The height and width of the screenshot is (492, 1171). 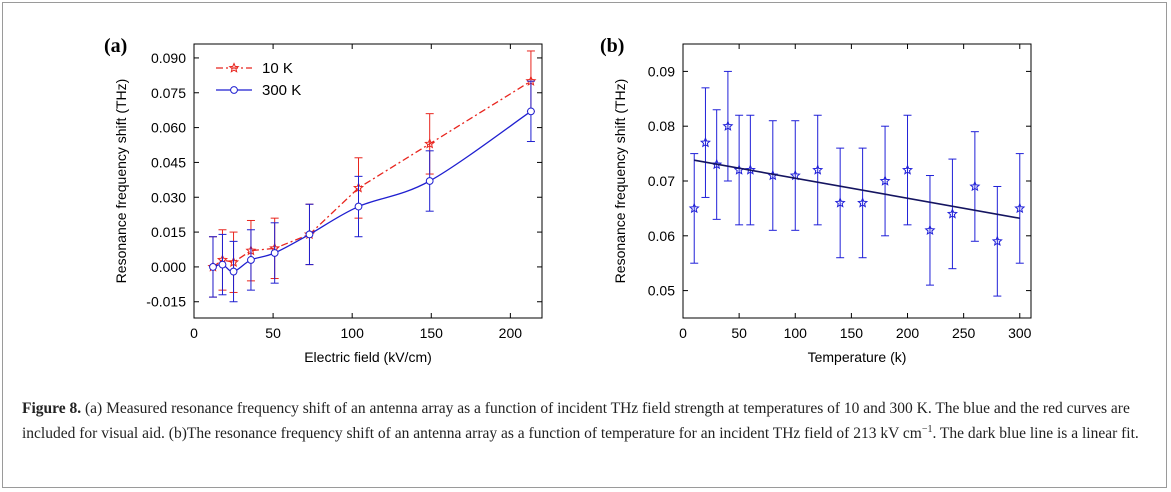 I want to click on panel-a-y-tick-label: 0.060, so click(x=168, y=128).